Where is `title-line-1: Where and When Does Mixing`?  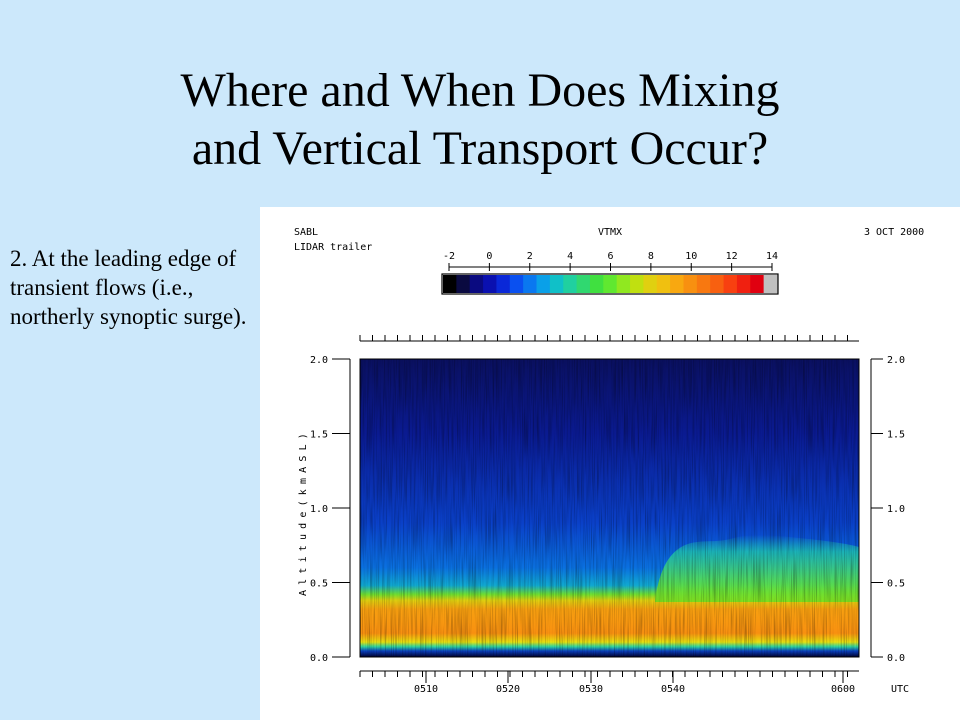 title-line-1: Where and When Does Mixing is located at coordinates (480, 90).